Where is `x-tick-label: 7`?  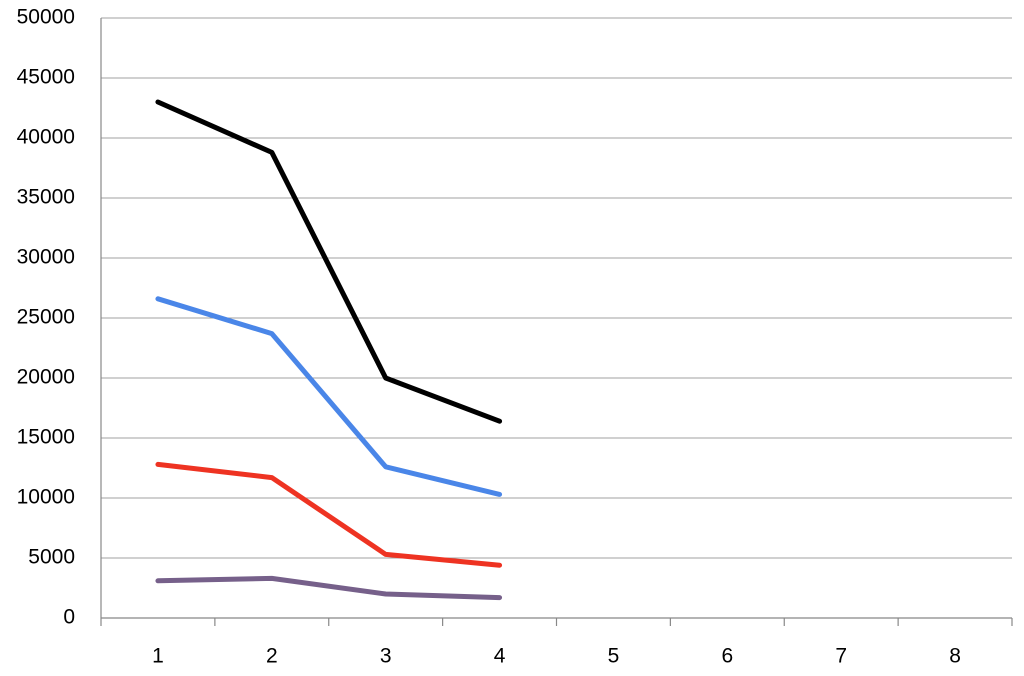 x-tick-label: 7 is located at coordinates (841, 656).